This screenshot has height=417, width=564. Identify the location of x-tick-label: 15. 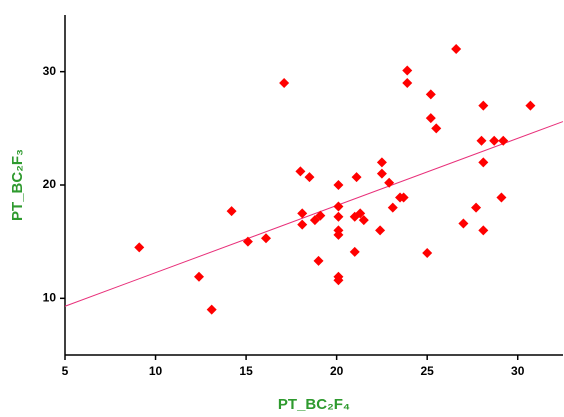
(246, 371).